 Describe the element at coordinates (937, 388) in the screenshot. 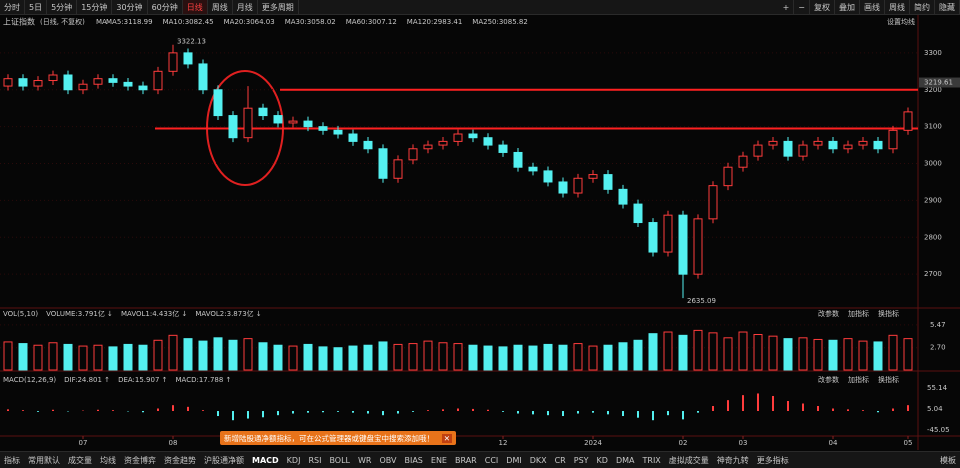

I see `y-tick-label: 55.14` at that location.